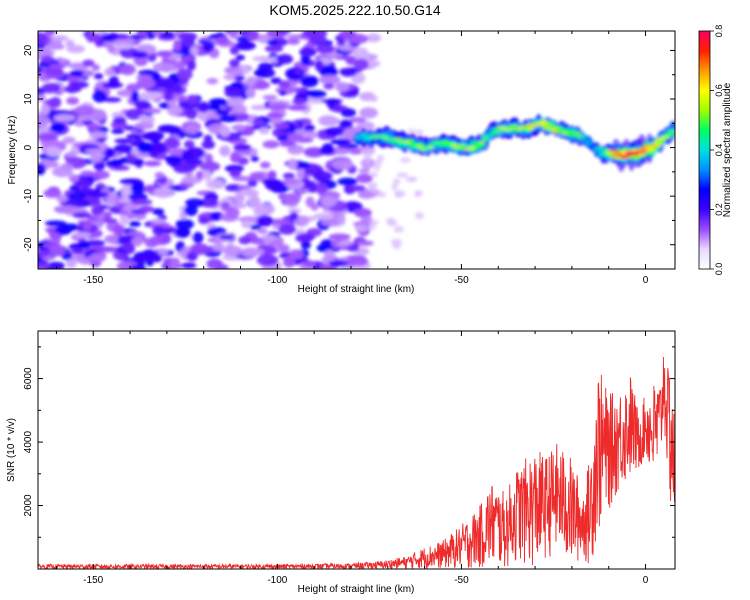 This screenshot has width=750, height=600. What do you see at coordinates (12, 150) in the screenshot?
I see `top-y-axis-label: Frequency (Hz)` at bounding box center [12, 150].